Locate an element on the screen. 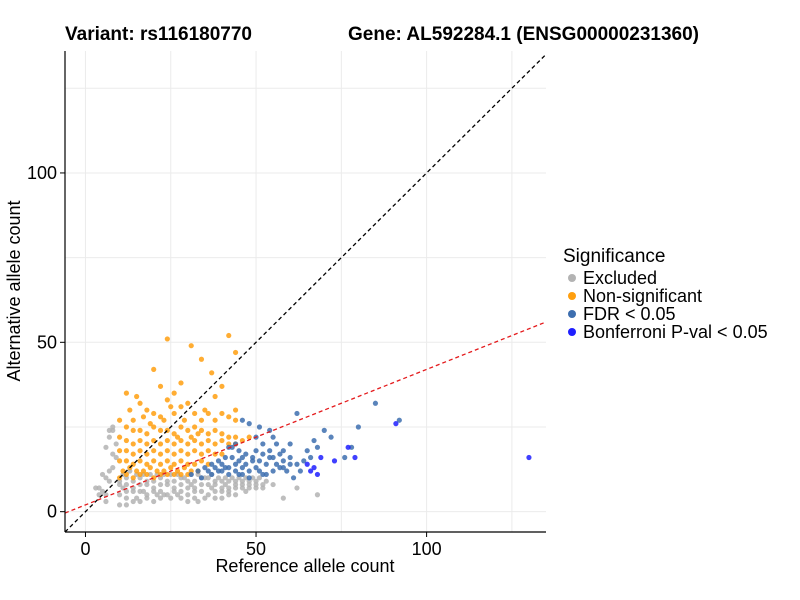 This screenshot has height=600, width=800. y-tick-label: 50 is located at coordinates (47, 342).